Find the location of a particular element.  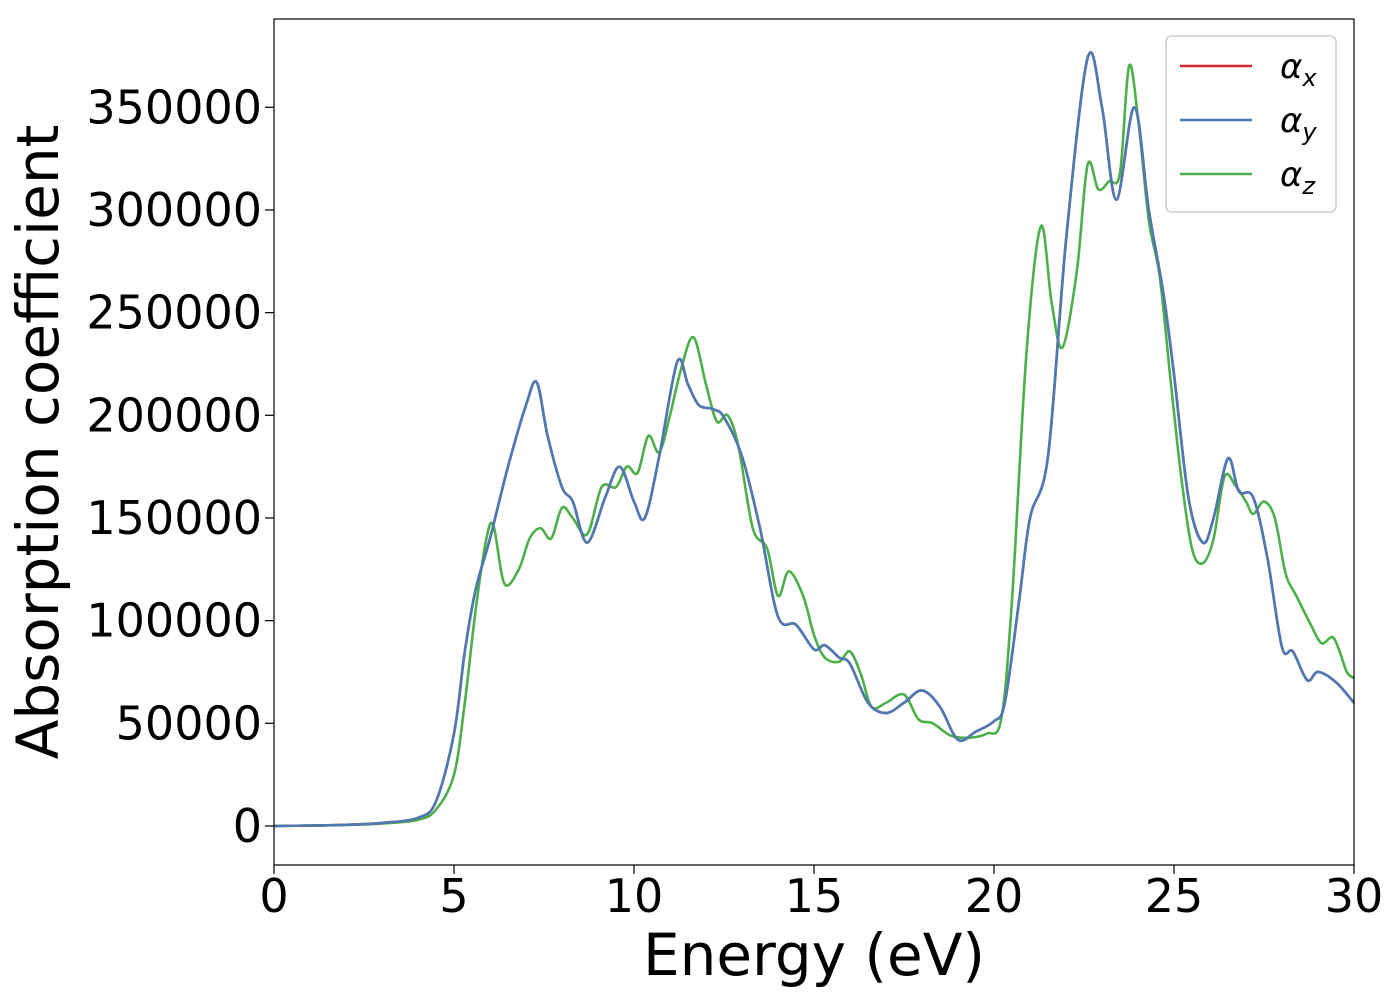

y-tick-label: 350000 is located at coordinates (174, 107).